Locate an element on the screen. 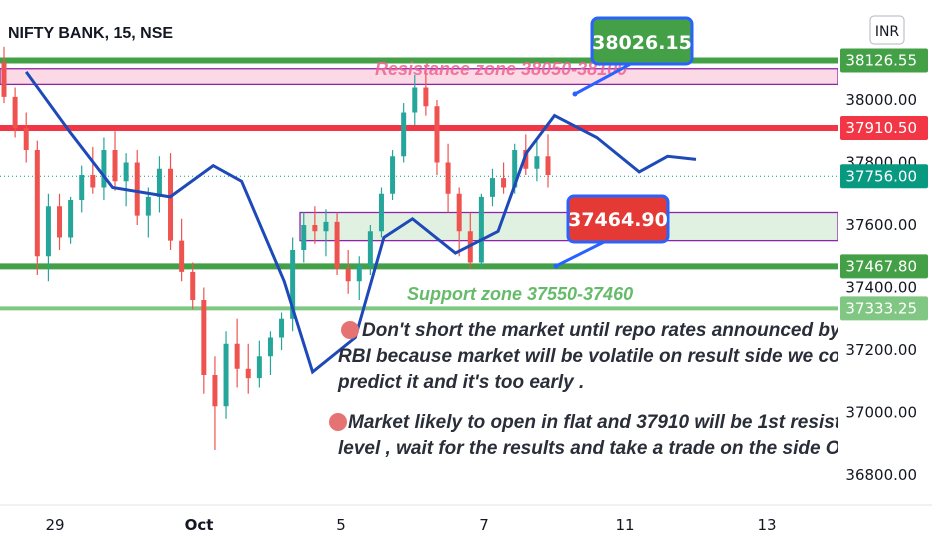  price-tag-label: 38126.55 is located at coordinates (881, 60).